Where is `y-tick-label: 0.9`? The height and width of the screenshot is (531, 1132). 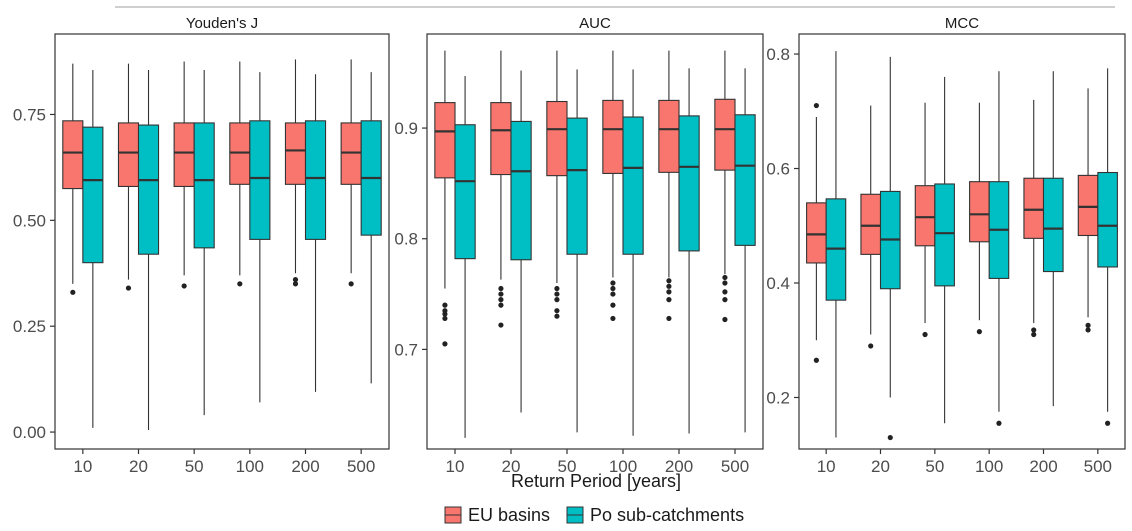 y-tick-label: 0.9 is located at coordinates (406, 128).